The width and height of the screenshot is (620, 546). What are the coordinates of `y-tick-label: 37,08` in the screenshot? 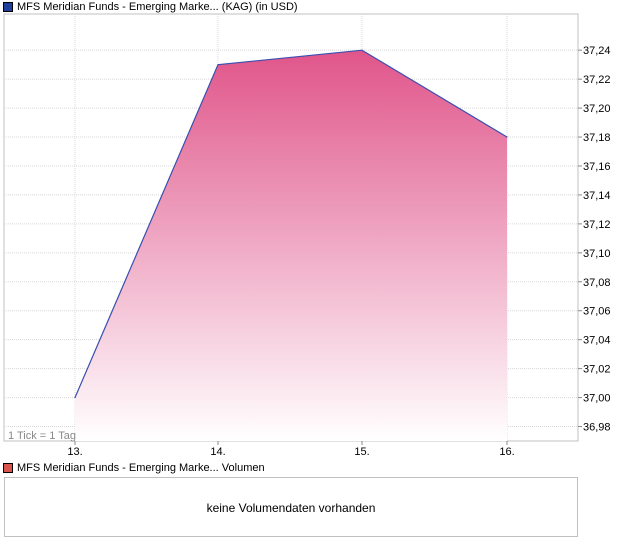 It's located at (597, 283).